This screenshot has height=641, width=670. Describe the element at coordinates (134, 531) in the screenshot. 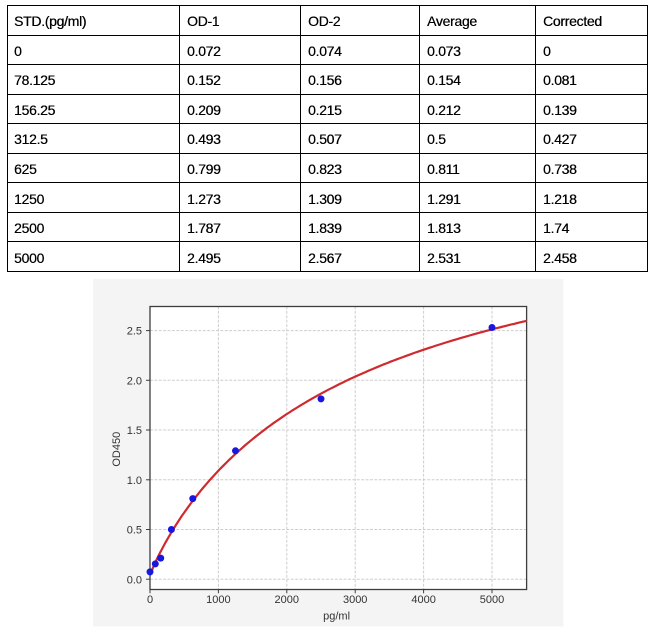

I see `svg-text: 0.5` at that location.